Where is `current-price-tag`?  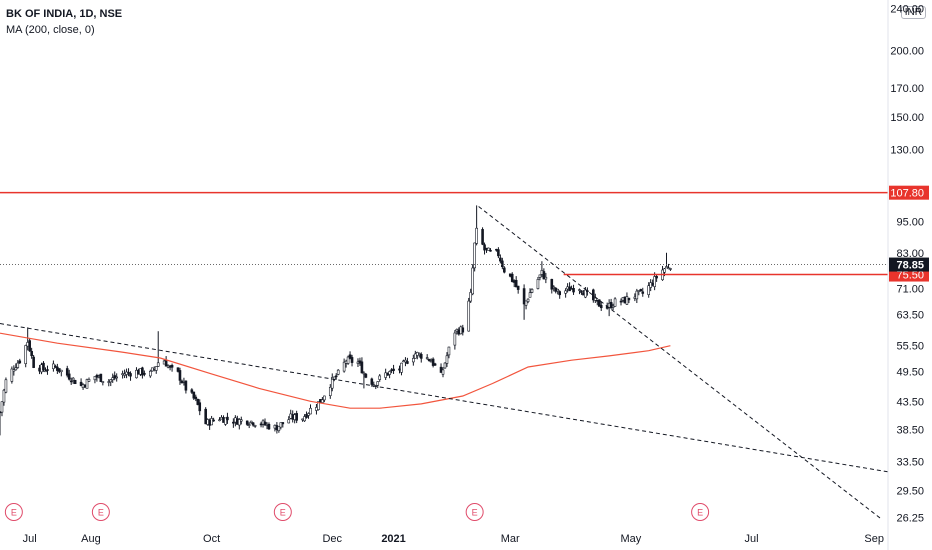 current-price-tag is located at coordinates (909, 264).